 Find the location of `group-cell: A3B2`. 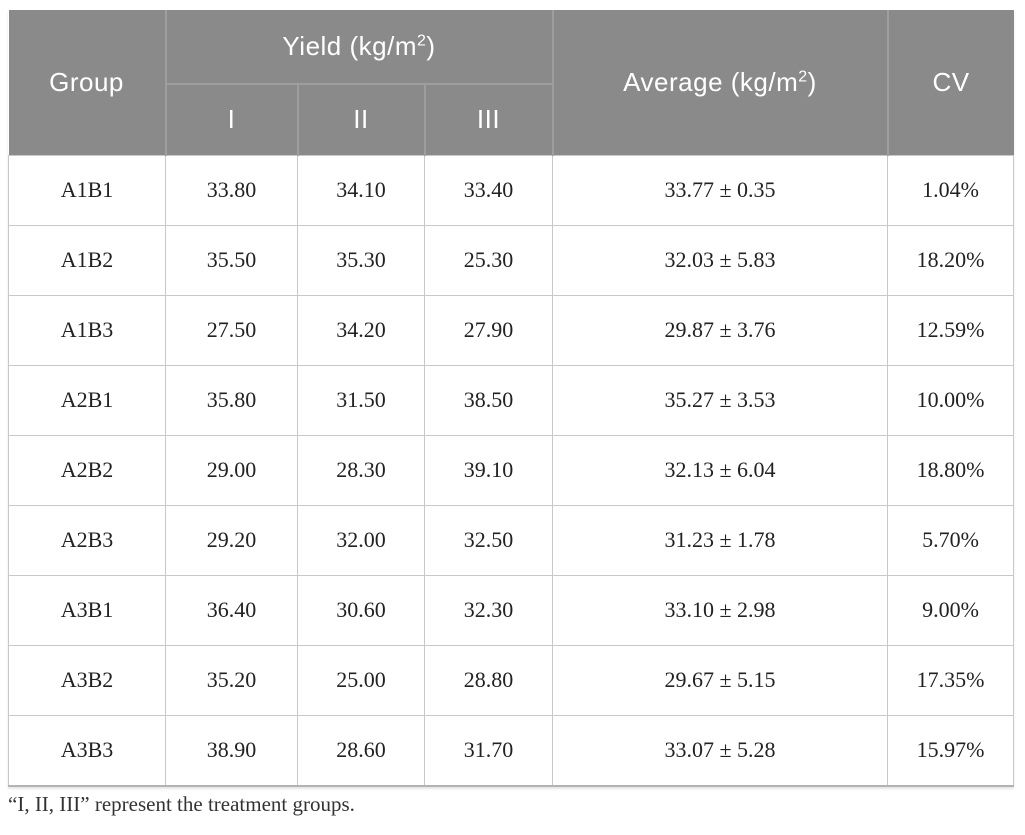

group-cell: A3B2 is located at coordinates (87, 680).